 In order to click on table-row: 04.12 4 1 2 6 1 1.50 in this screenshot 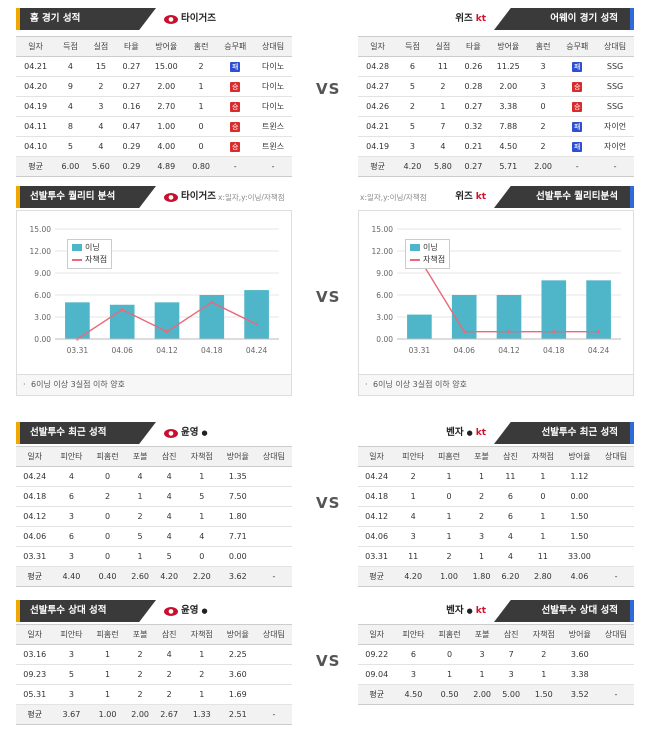, I will do `click(496, 516)`.